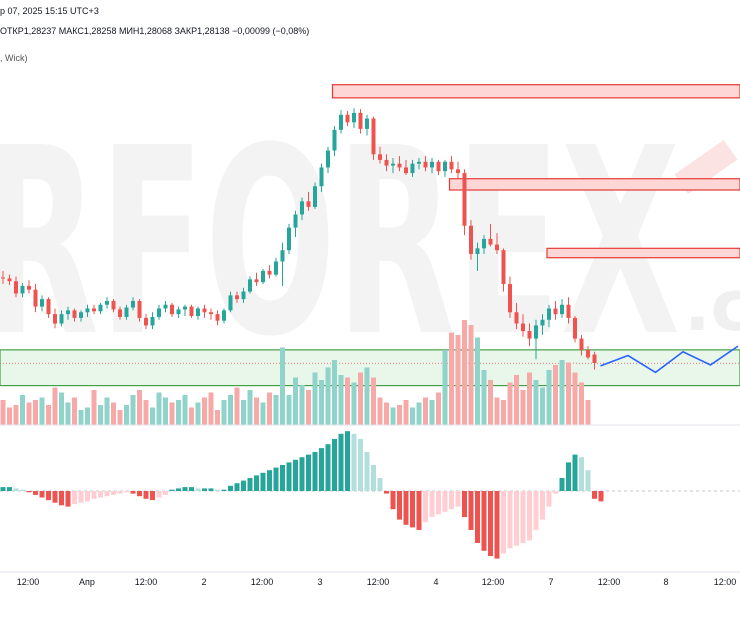  I want to click on x-tick-label: 4, so click(435, 582).